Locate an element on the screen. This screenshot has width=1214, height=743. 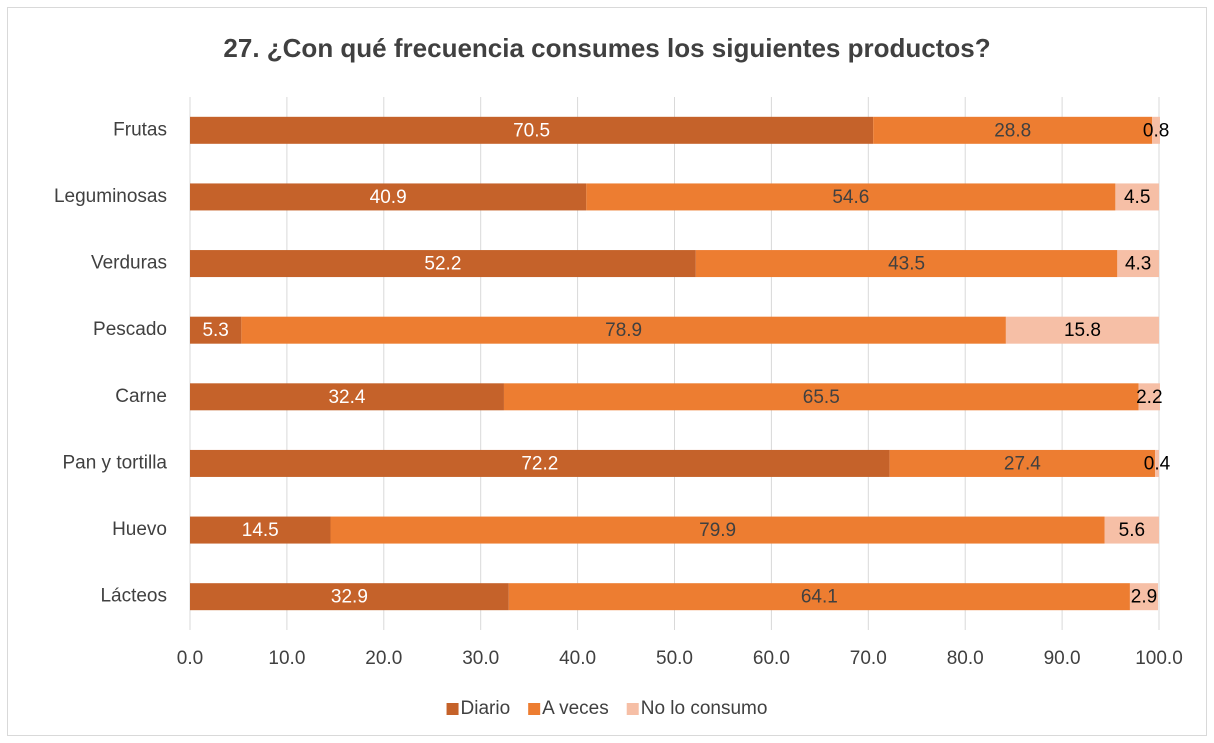
y-tick-label: Carne is located at coordinates (141, 396).